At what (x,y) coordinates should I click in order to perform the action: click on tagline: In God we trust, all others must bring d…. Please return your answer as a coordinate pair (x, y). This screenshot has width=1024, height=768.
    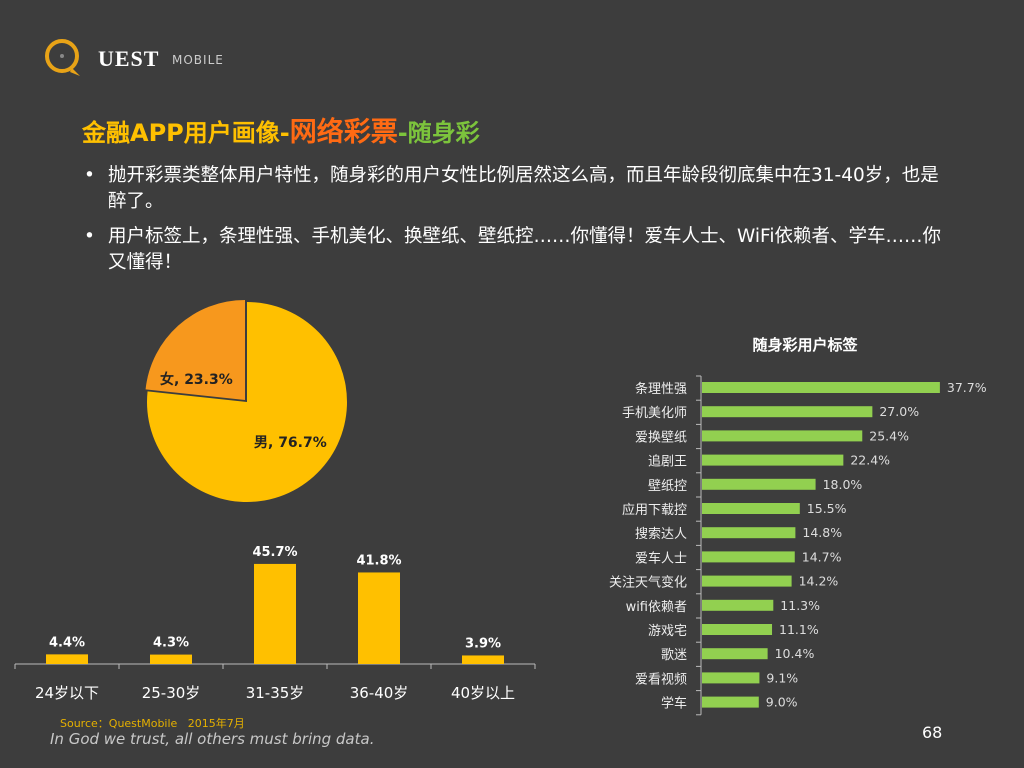
    Looking at the image, I should click on (212, 739).